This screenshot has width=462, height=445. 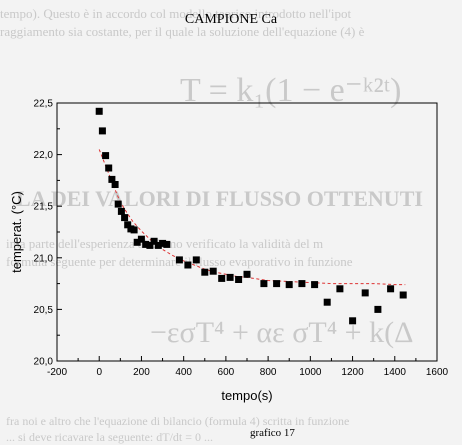 What do you see at coordinates (268, 372) in the screenshot?
I see `x-tick-label: 800` at bounding box center [268, 372].